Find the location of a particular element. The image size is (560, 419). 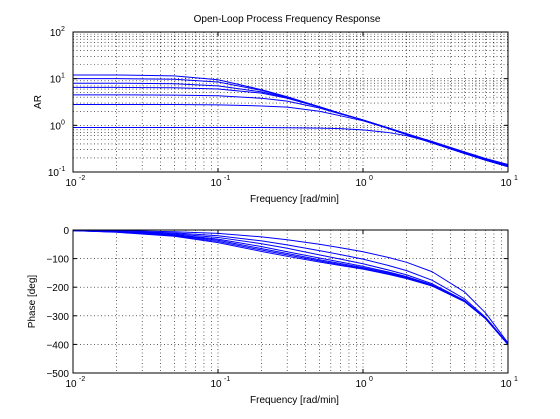

phase-y-tick-label: 0 is located at coordinates (66, 231).